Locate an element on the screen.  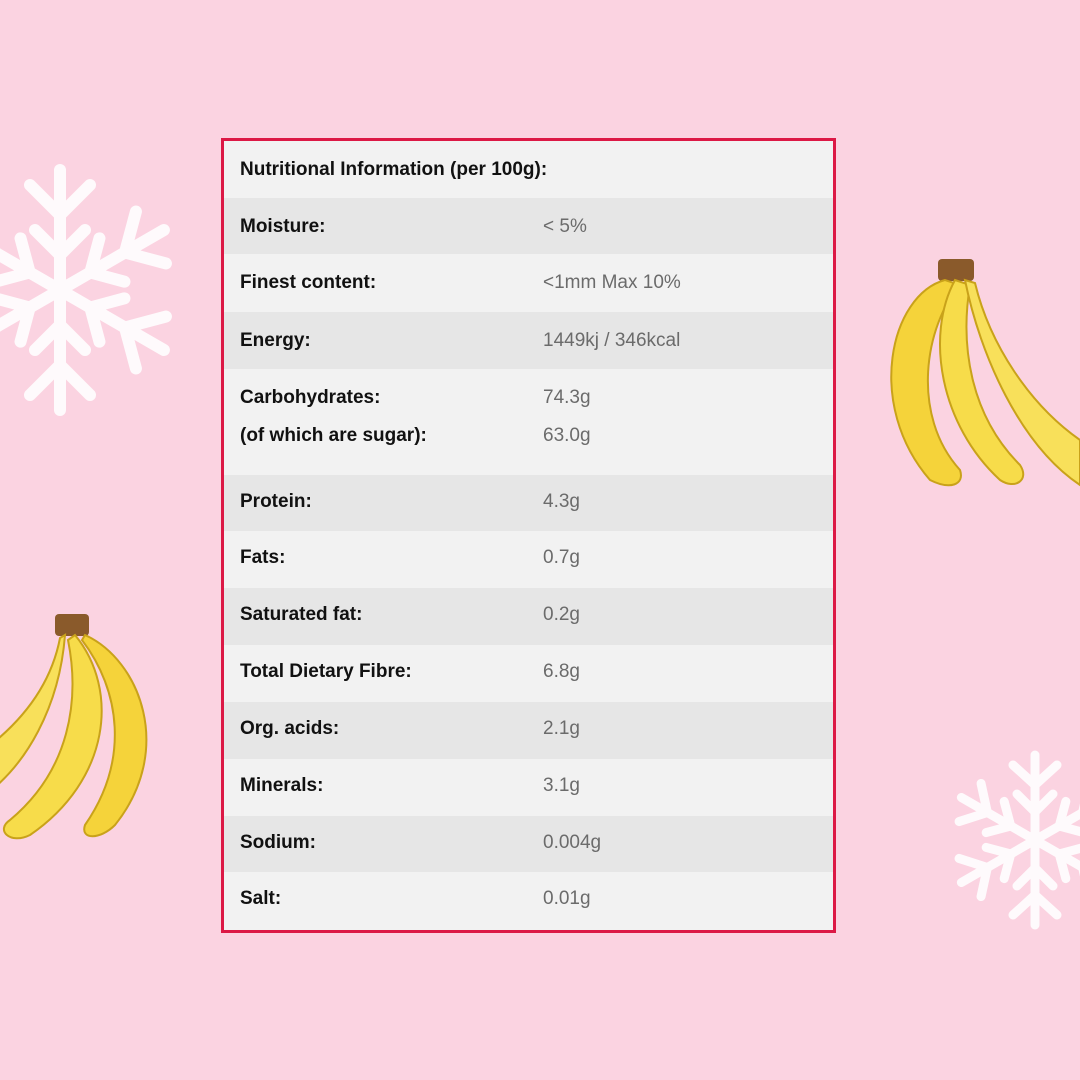
table-row: Minerals: 3.1g is located at coordinates (528, 787).